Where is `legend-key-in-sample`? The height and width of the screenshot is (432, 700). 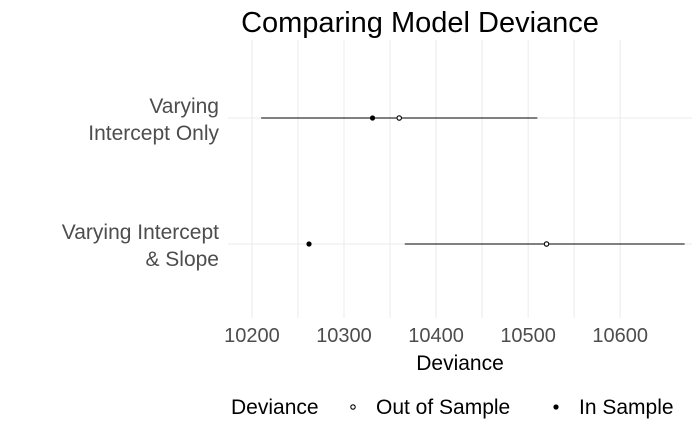 legend-key-in-sample is located at coordinates (556, 407).